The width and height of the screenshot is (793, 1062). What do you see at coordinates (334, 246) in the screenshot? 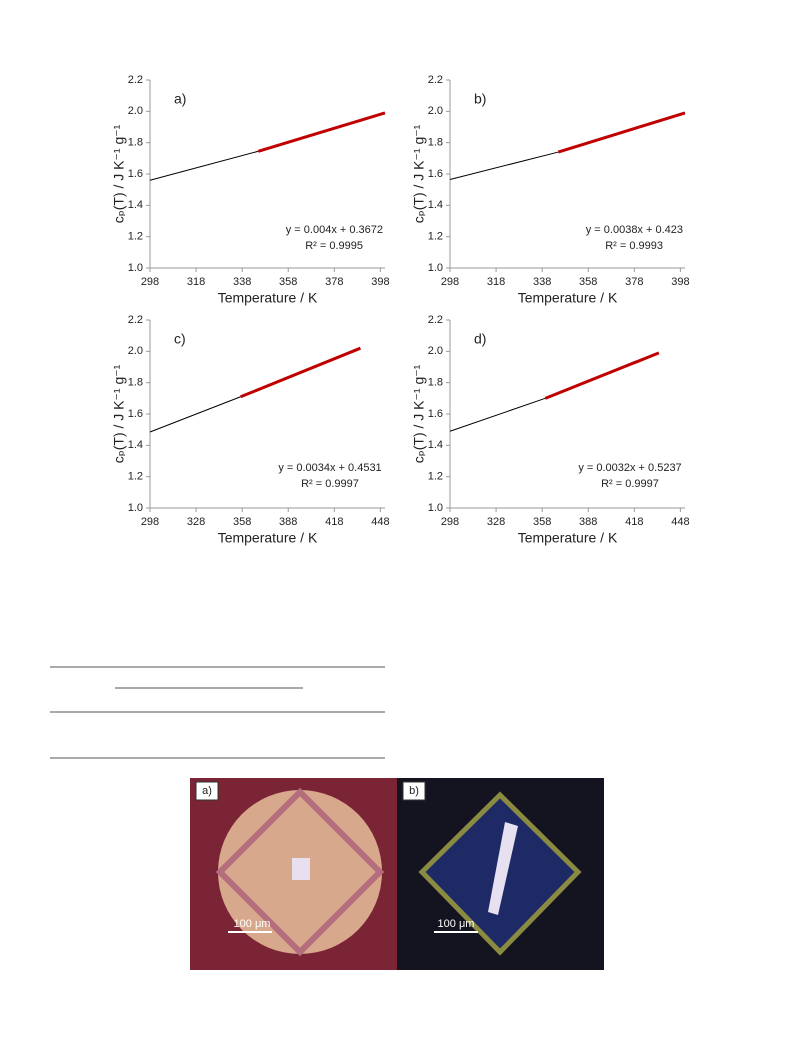
I see `fit-r-squared: R² = 0.9995` at bounding box center [334, 246].